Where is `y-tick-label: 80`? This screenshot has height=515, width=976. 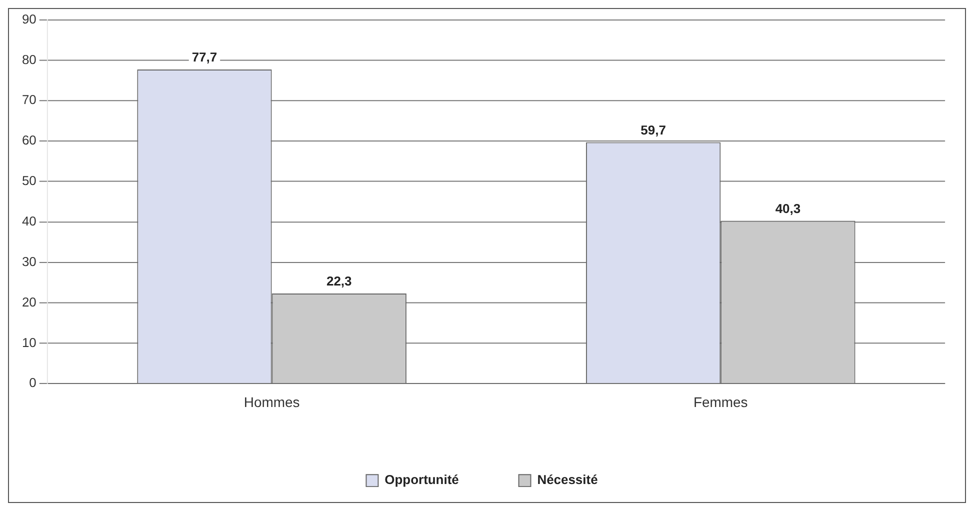
y-tick-label: 80 is located at coordinates (29, 59).